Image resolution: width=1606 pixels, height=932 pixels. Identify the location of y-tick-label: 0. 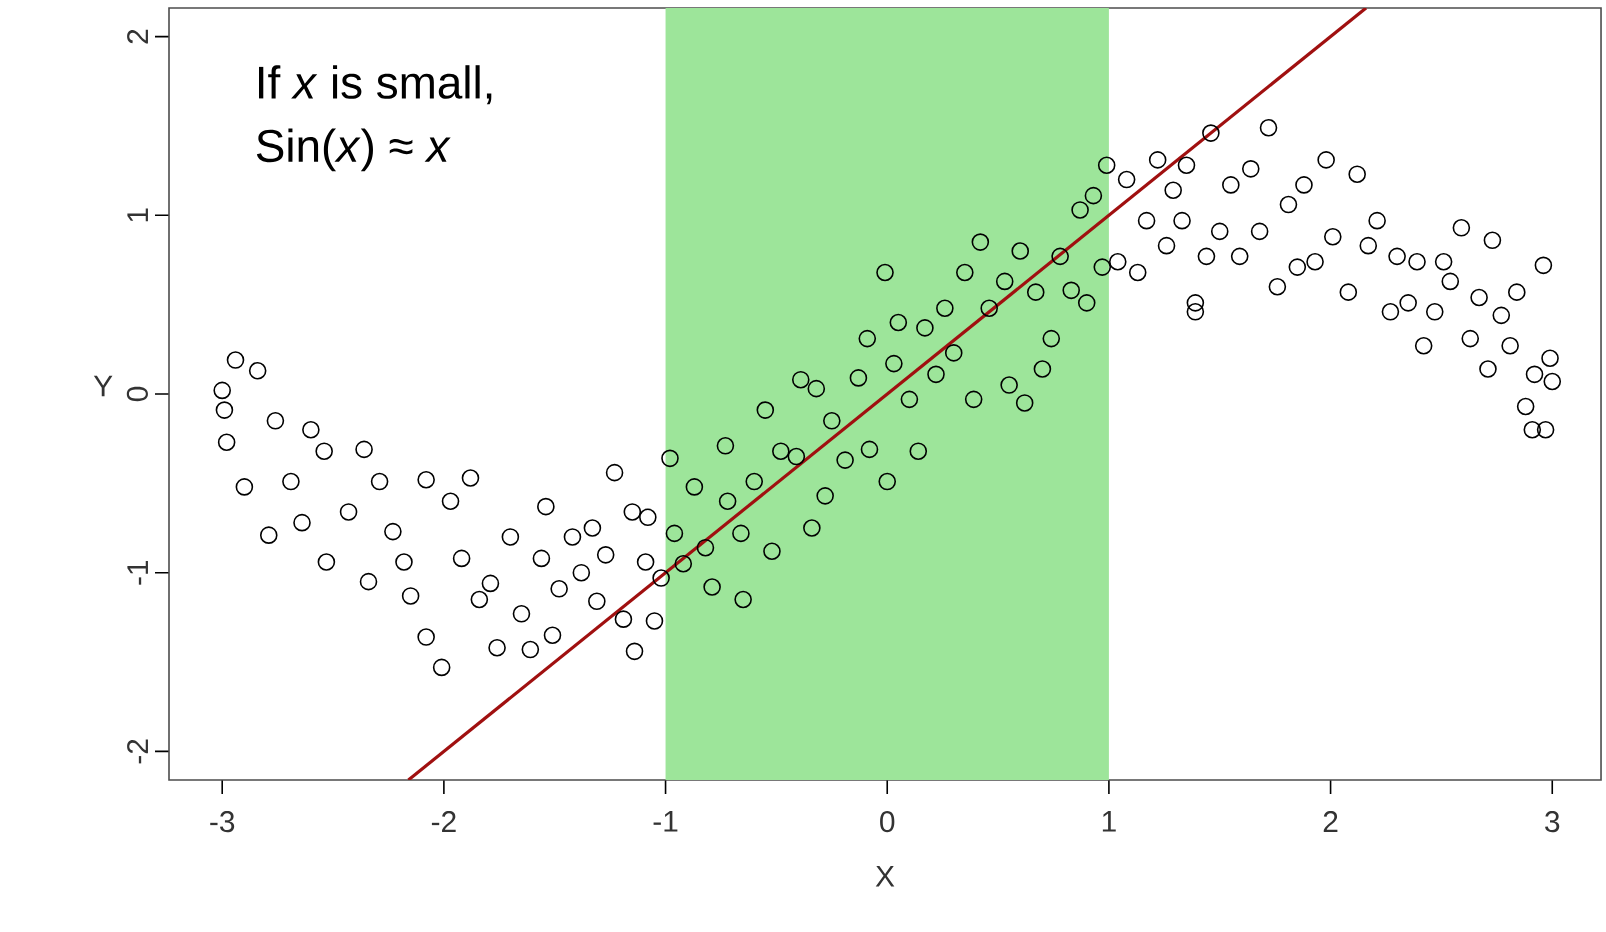
(137, 394).